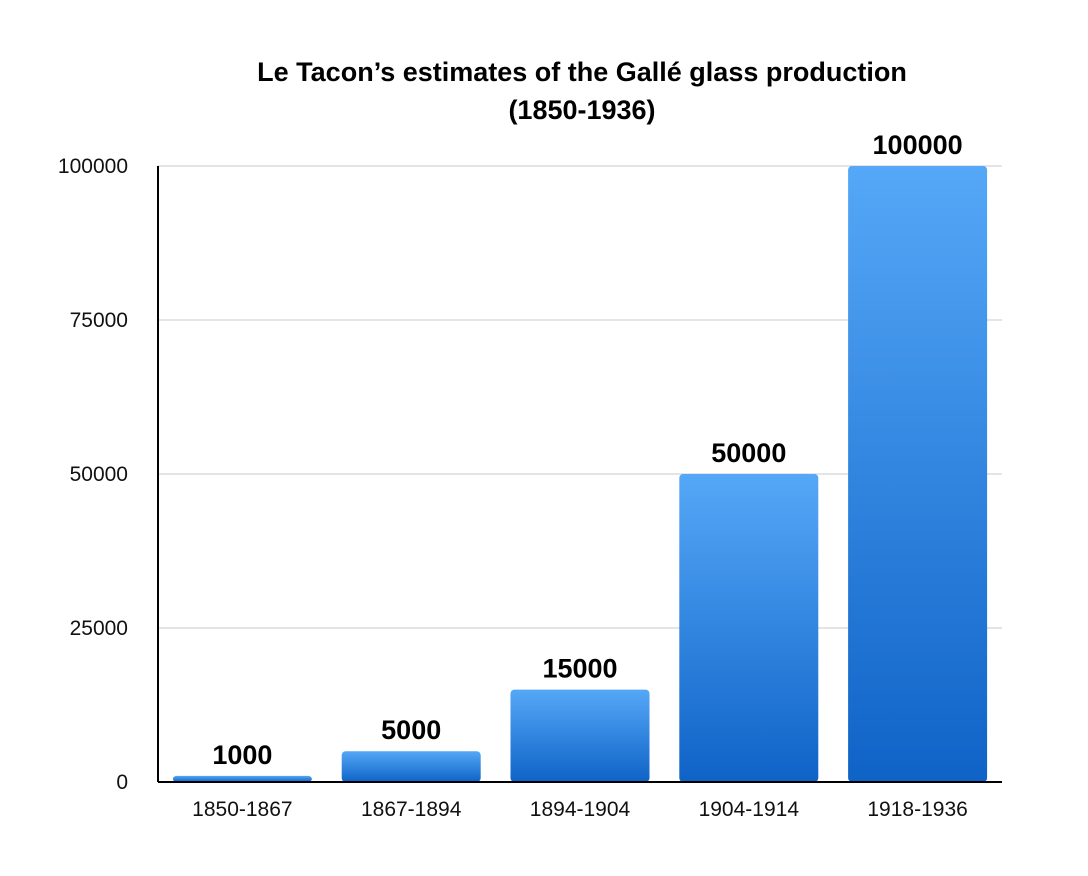  I want to click on x-tick-label: 1904-1914, so click(749, 809).